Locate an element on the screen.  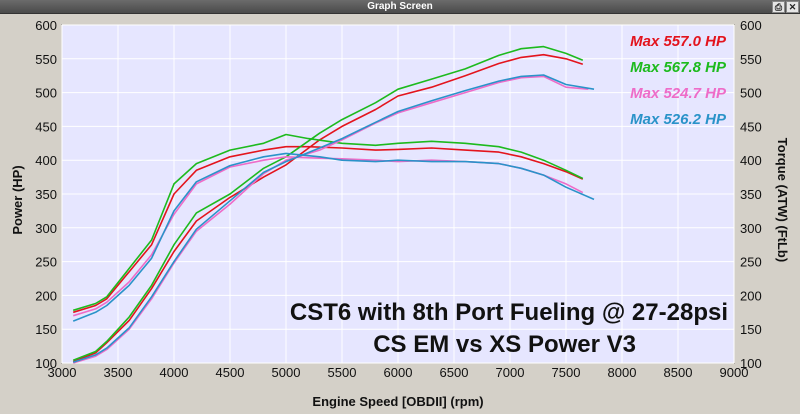
x-tick-label: 6500 is located at coordinates (454, 372).